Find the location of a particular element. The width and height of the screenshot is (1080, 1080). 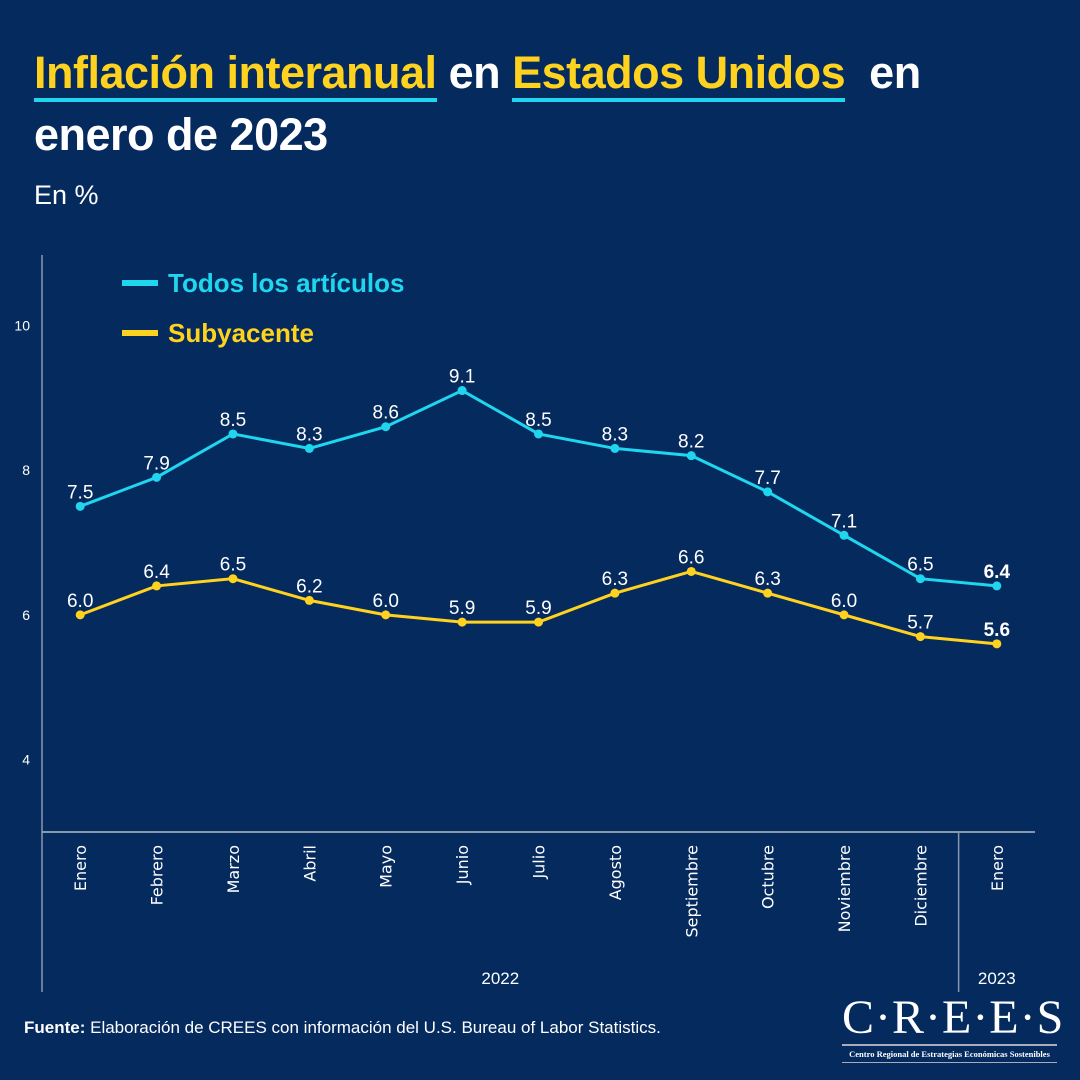

legend-label: Todos los artículos is located at coordinates (286, 283).